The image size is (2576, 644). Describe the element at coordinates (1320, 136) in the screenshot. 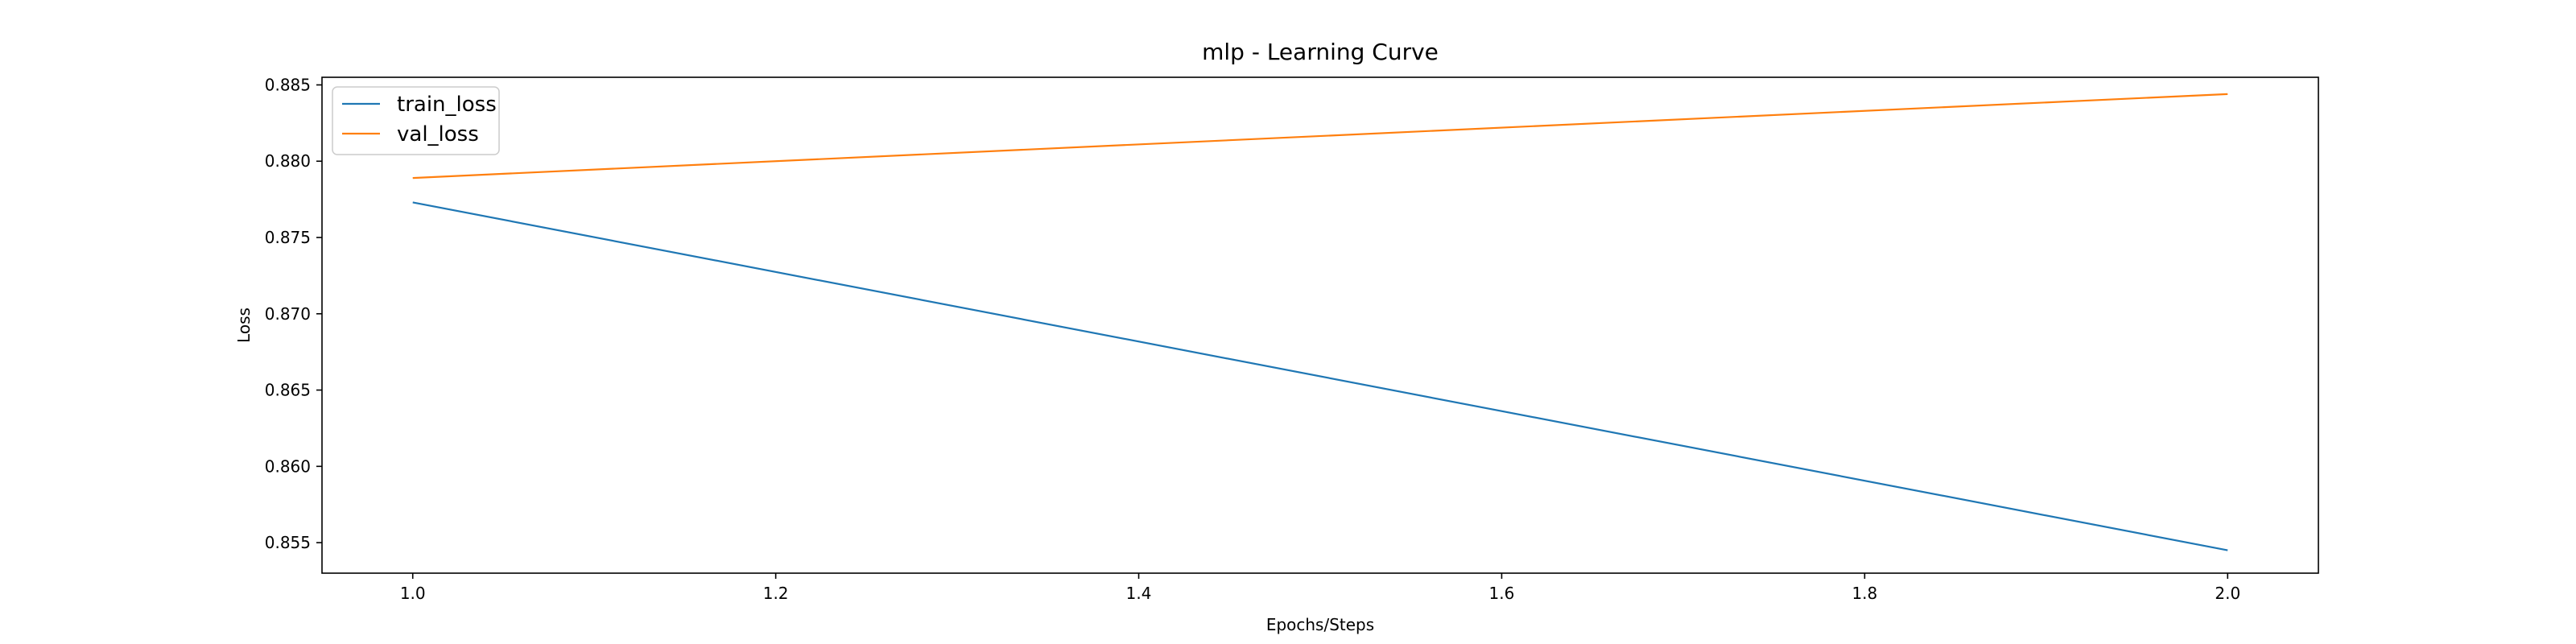

I see `series-line-val-loss` at that location.